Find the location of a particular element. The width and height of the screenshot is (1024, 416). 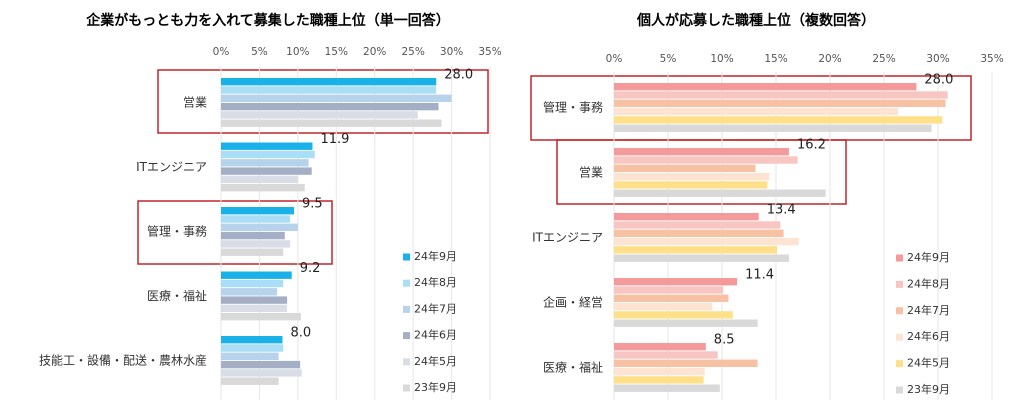

data-label: 11.9 is located at coordinates (334, 139).